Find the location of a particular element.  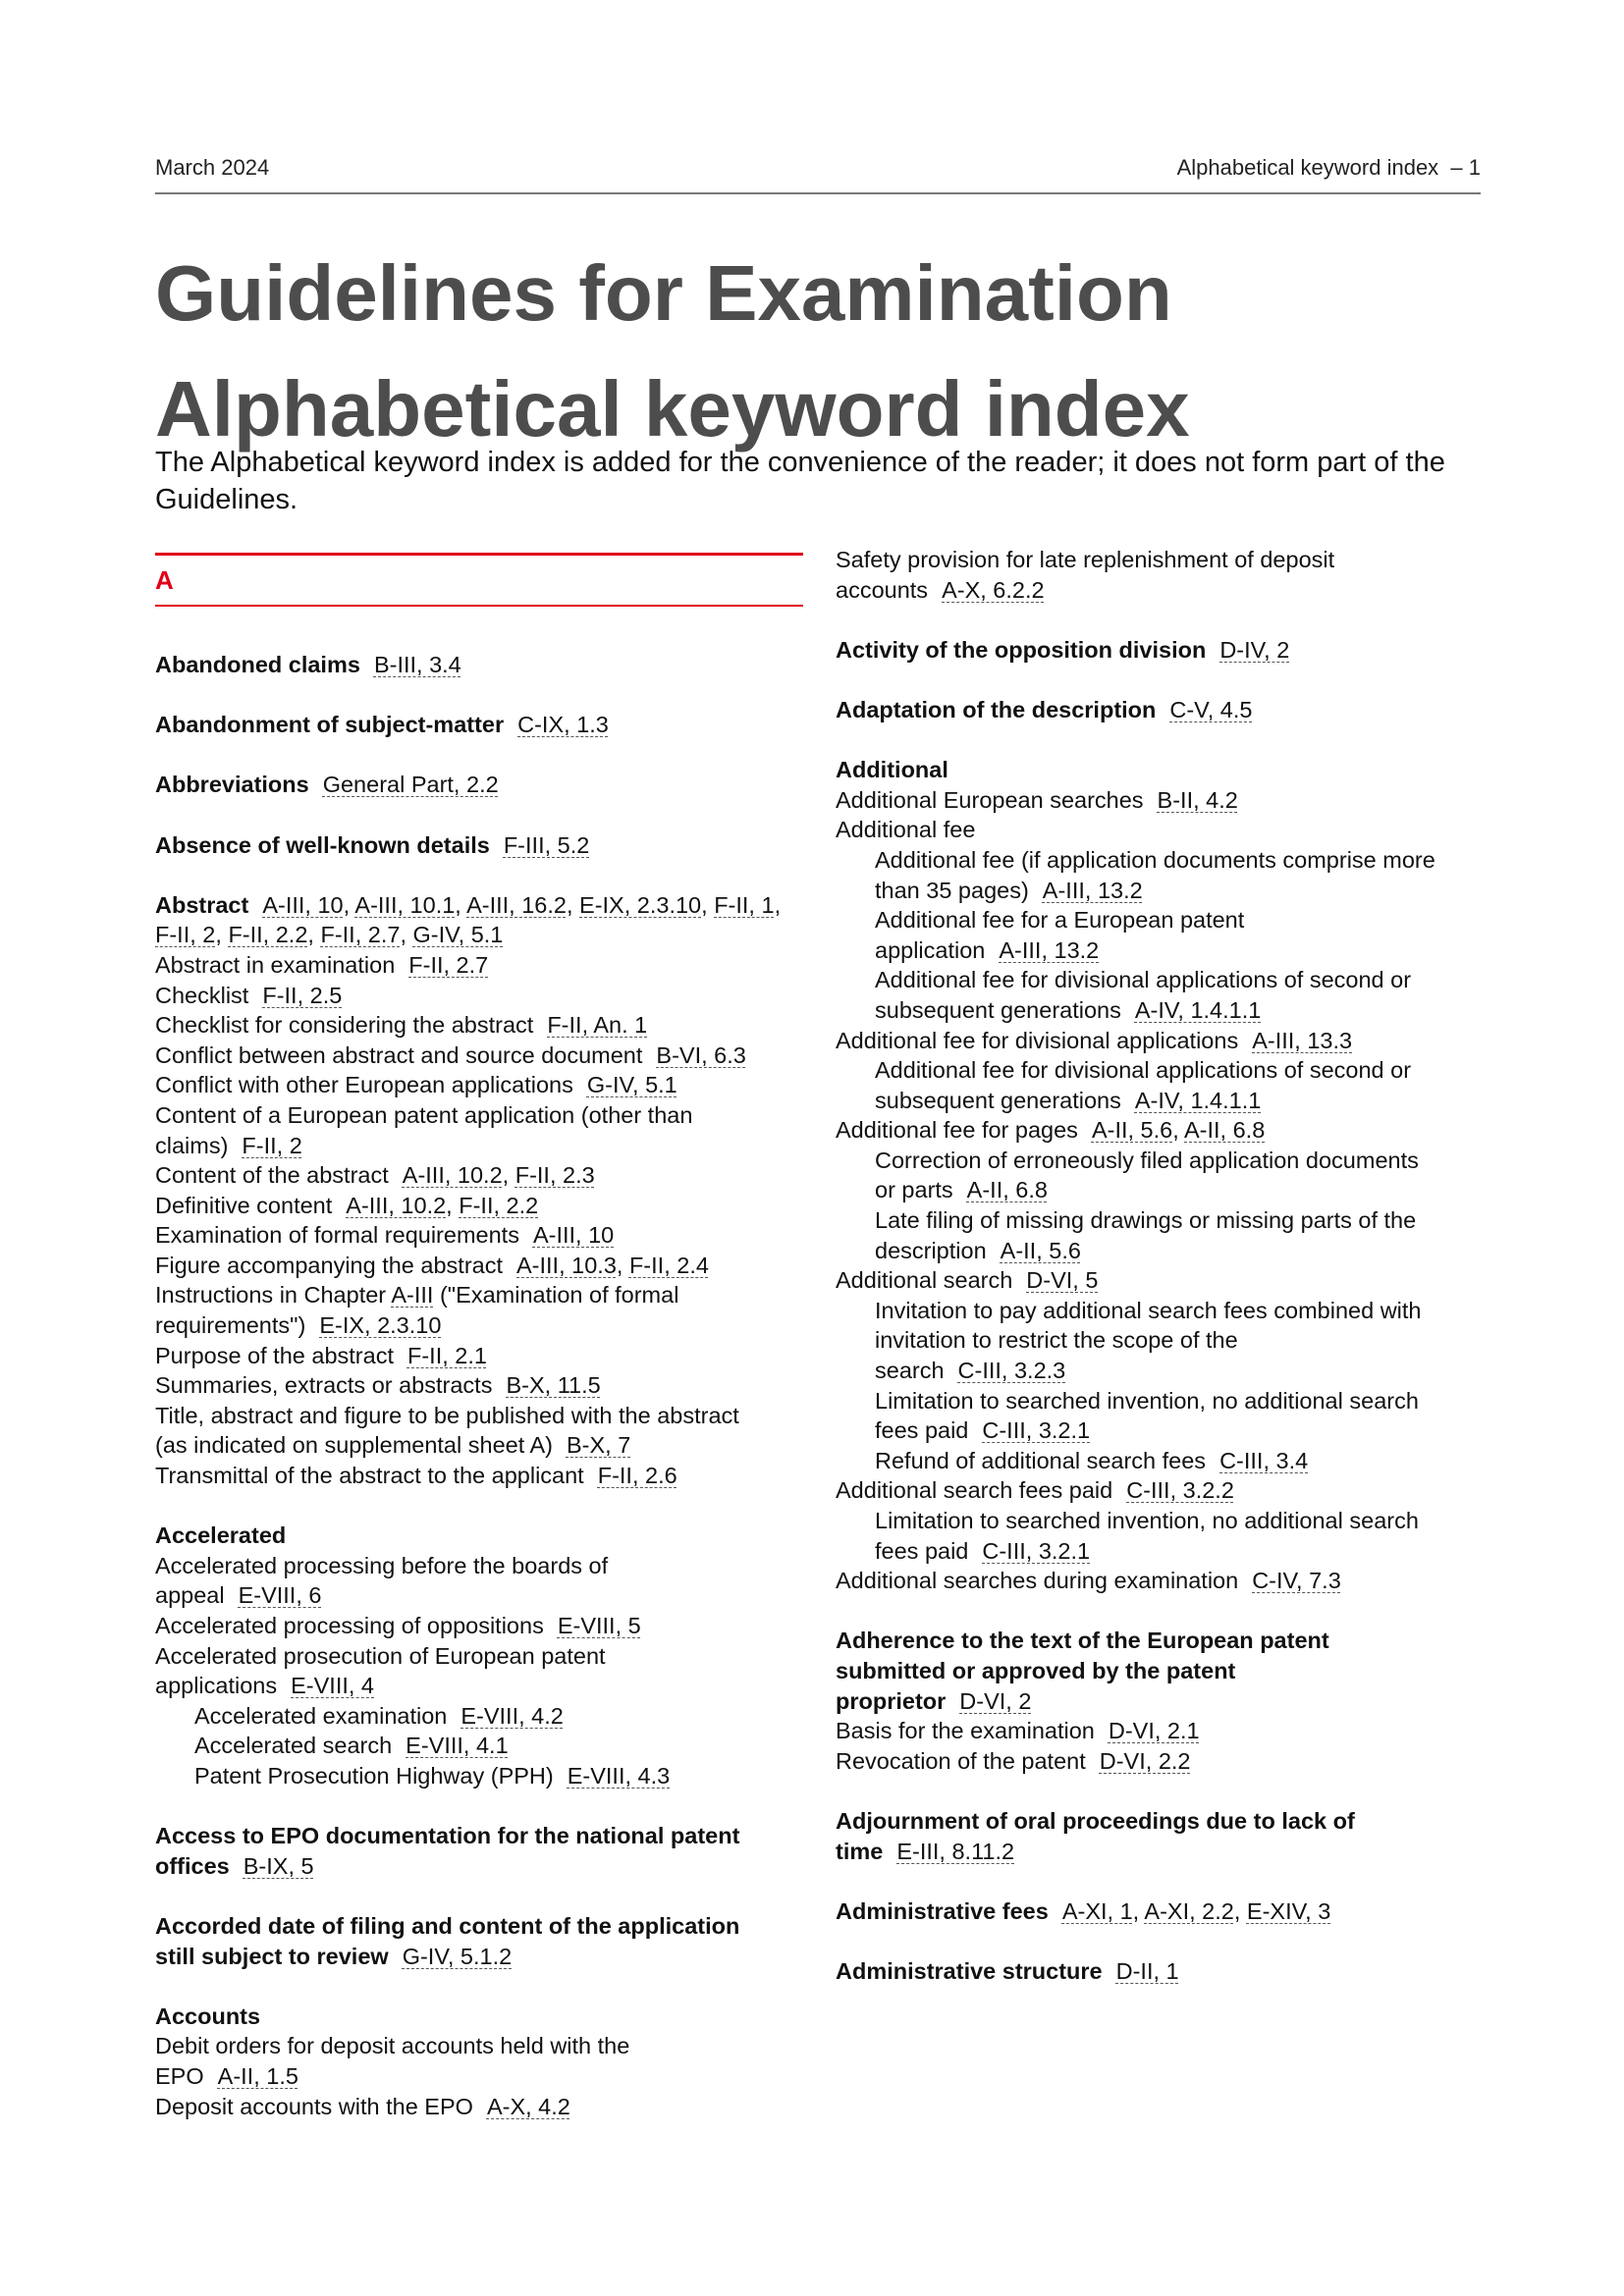

reference-link: E-VIII, 6 is located at coordinates (280, 1596).